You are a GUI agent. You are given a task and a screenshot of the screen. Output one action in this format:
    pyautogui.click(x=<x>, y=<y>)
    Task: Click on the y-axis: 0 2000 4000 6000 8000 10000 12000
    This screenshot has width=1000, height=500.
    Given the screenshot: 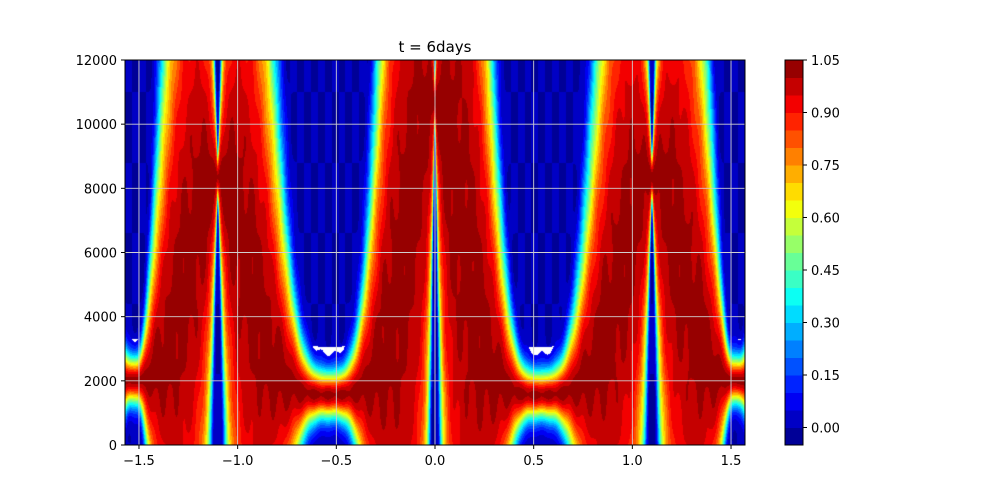 What is the action you would take?
    pyautogui.click(x=100, y=254)
    